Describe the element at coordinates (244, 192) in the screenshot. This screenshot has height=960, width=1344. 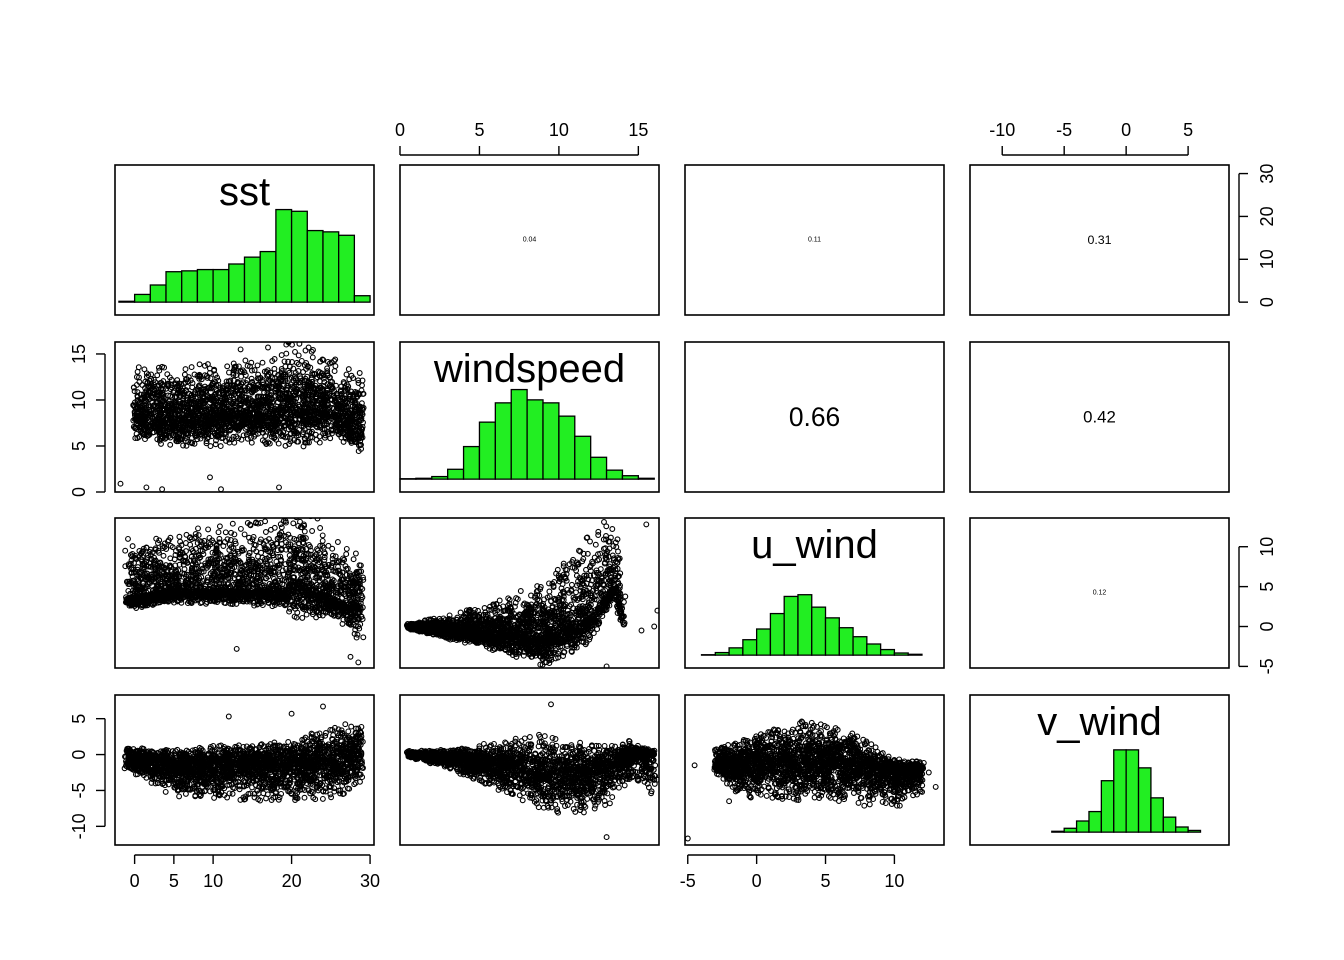
I see `variable-label-sst: sst` at that location.